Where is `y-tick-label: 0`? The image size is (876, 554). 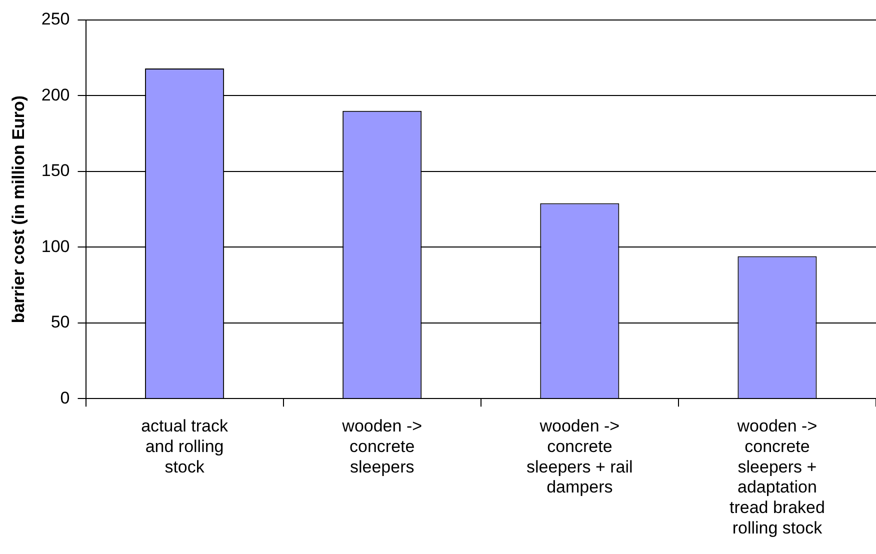
y-tick-label: 0 is located at coordinates (65, 398).